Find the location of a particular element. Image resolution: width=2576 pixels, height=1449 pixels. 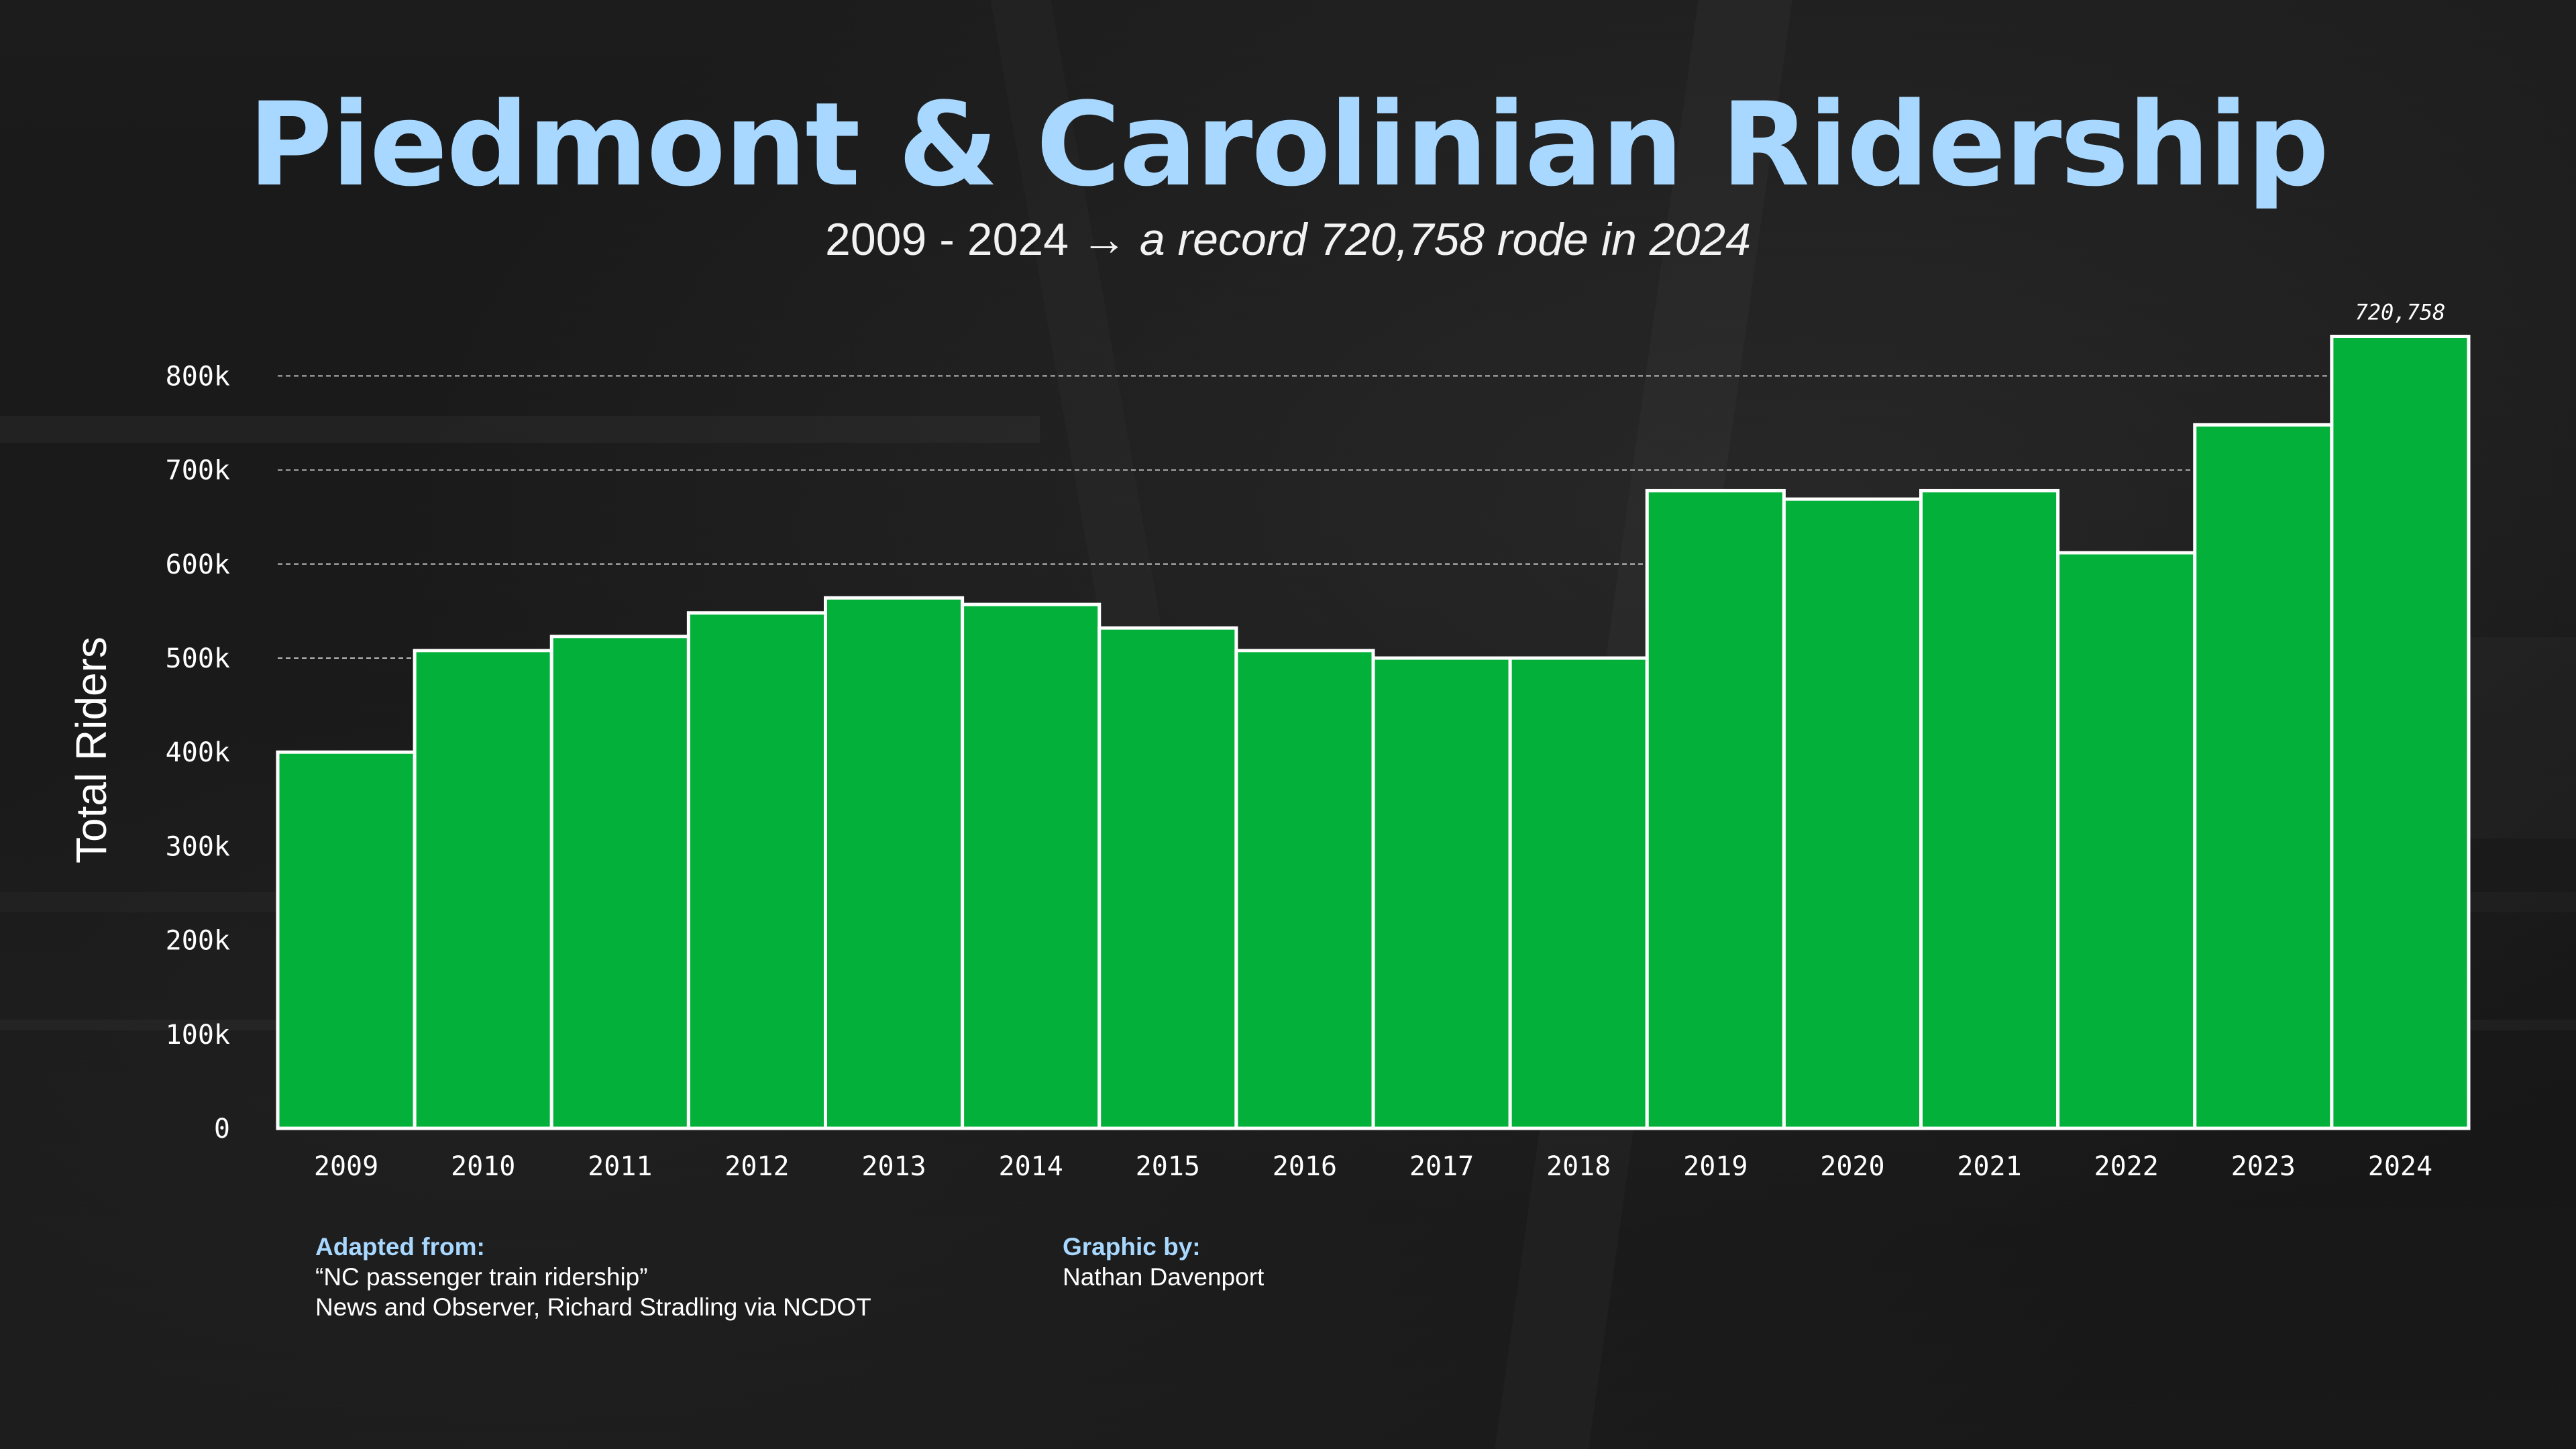

y-tick-label: 100k is located at coordinates (198, 1035).